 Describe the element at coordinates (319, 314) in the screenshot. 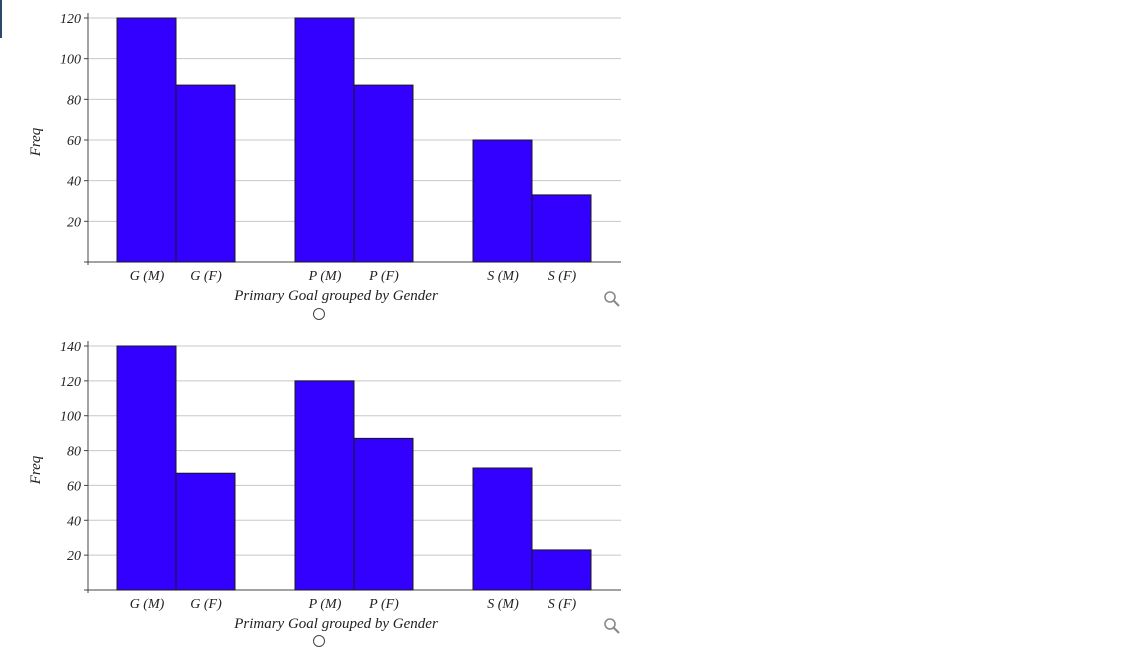

I see `option-1-radio` at that location.